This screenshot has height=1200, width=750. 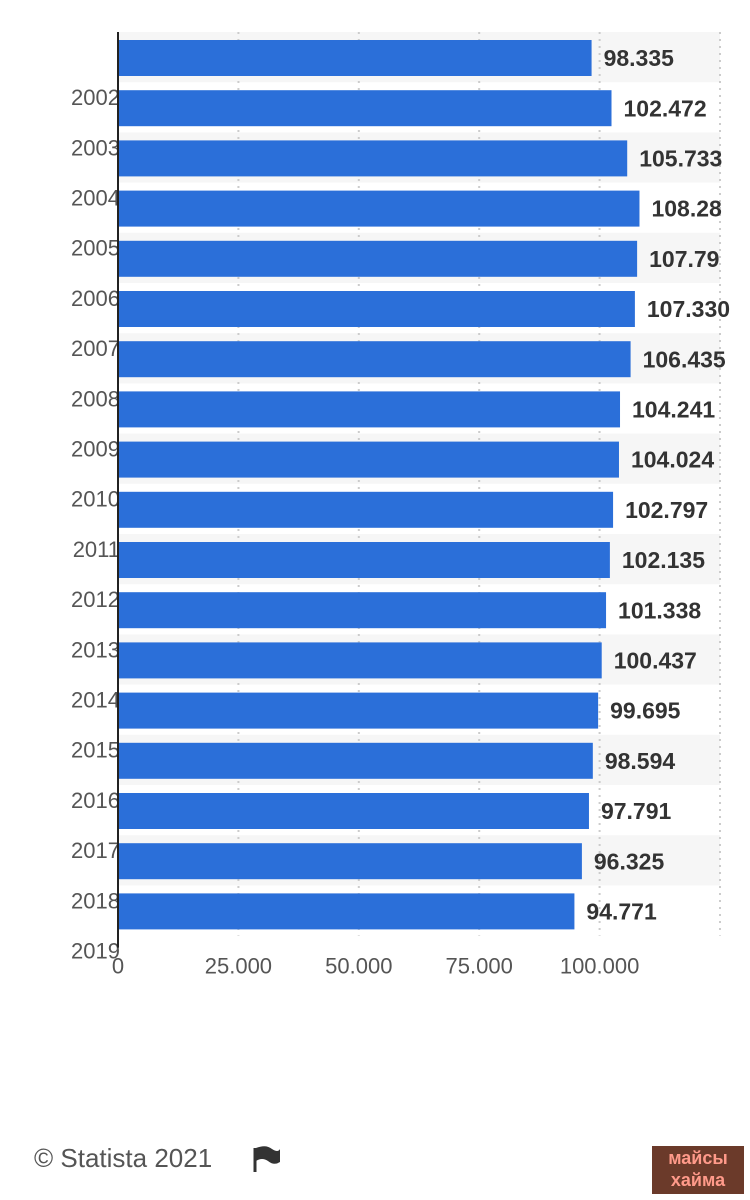 I want to click on value-label: 104.241, so click(x=673, y=409).